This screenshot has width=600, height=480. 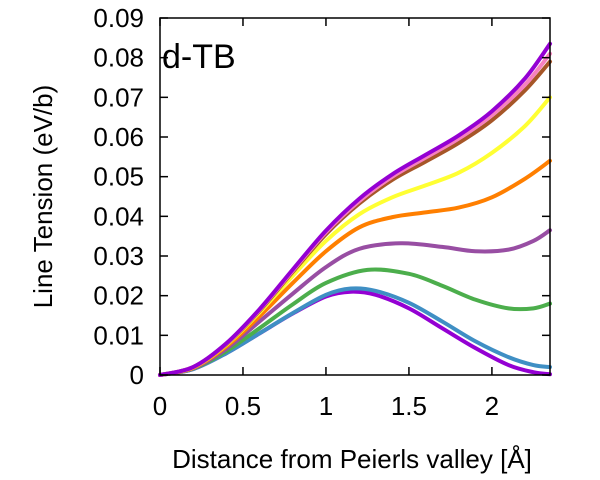 What do you see at coordinates (199, 57) in the screenshot?
I see `panel-label: d-TB` at bounding box center [199, 57].